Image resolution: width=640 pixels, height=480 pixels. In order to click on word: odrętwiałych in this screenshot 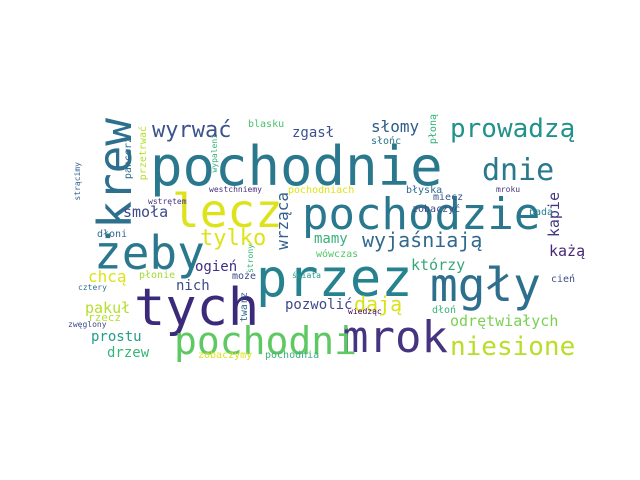, I will do `click(504, 321)`.